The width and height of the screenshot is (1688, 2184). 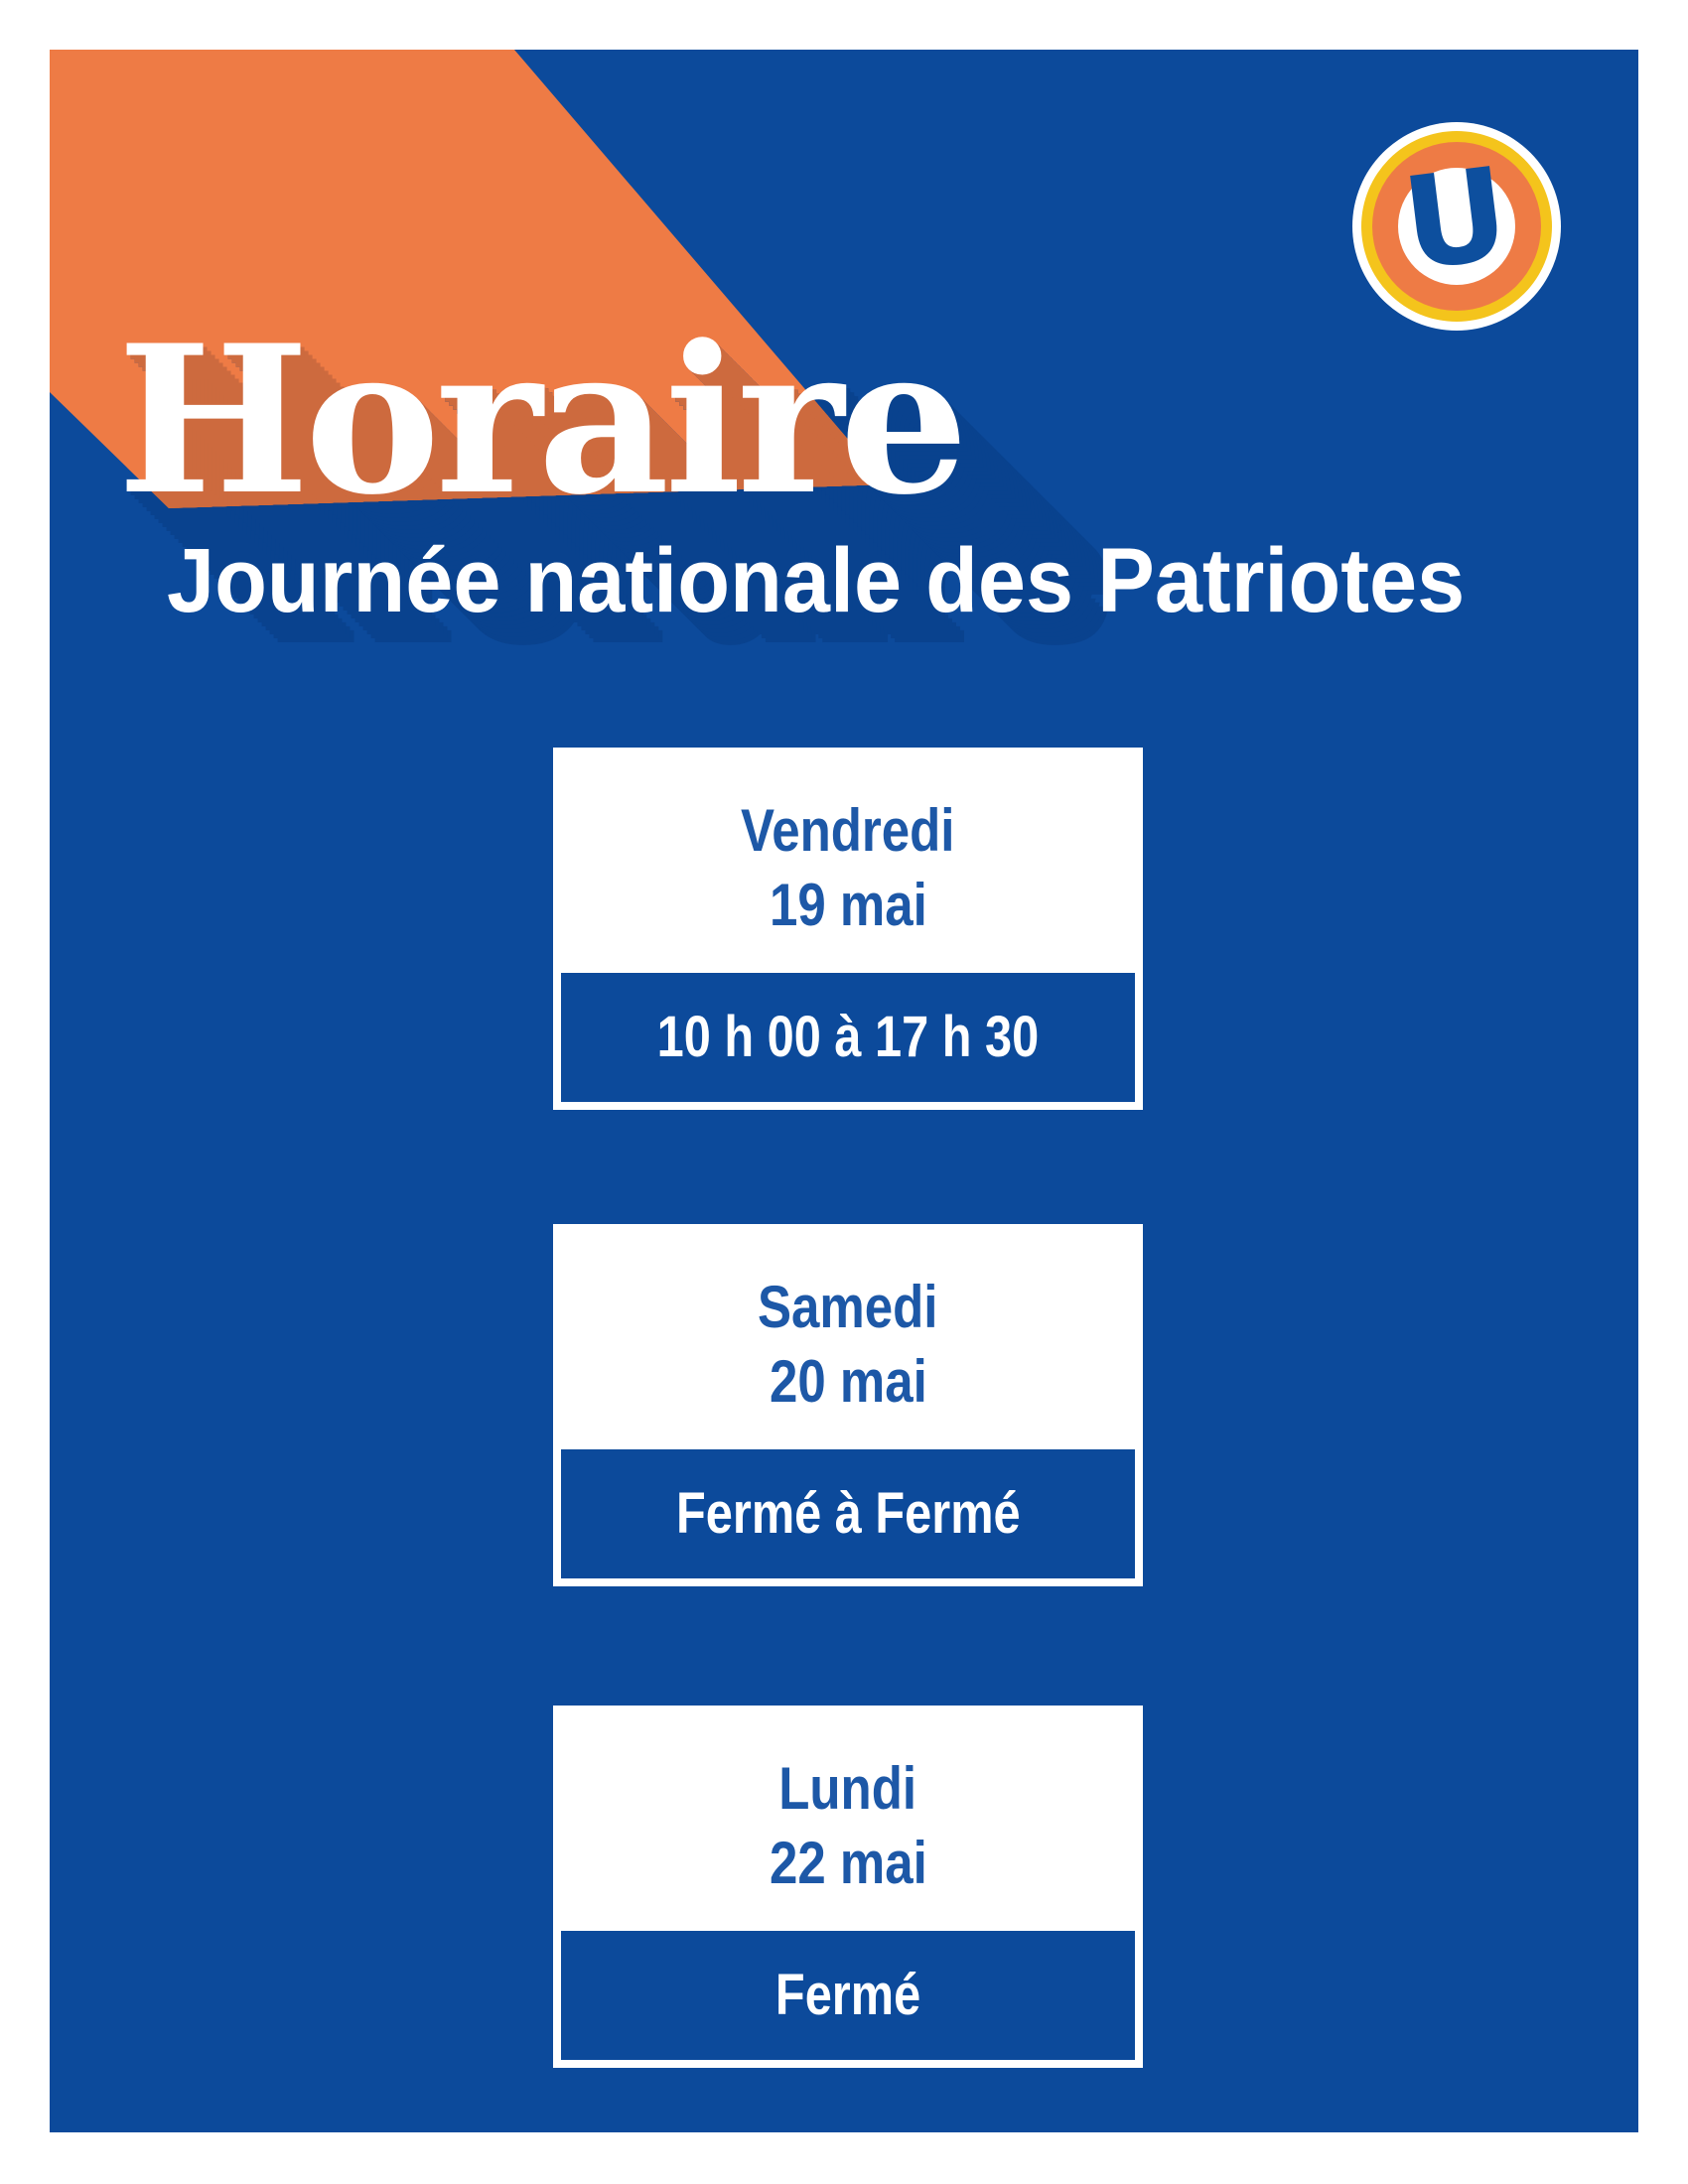 I want to click on card-day-label: Lundi, so click(x=847, y=1788).